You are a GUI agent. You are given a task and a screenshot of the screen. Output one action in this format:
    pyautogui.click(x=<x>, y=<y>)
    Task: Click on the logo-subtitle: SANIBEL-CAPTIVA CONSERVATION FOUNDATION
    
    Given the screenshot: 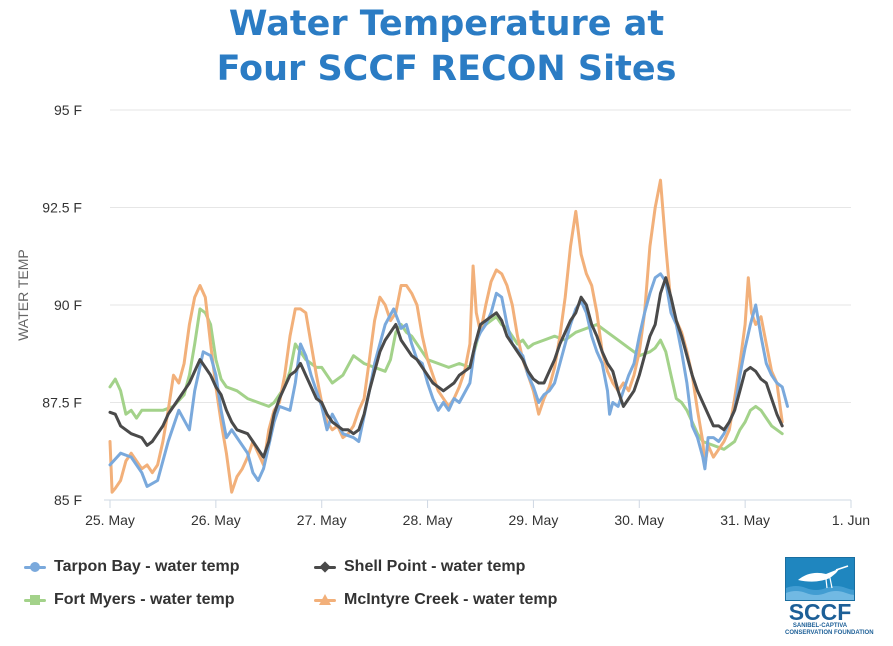 What is the action you would take?
    pyautogui.click(x=829, y=630)
    